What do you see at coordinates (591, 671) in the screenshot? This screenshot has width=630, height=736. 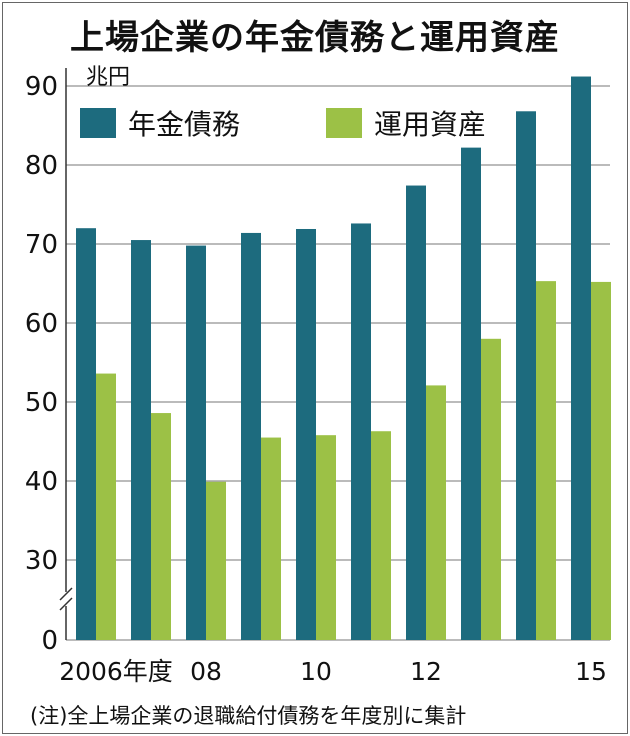 I see `x-tick-label: 15` at bounding box center [591, 671].